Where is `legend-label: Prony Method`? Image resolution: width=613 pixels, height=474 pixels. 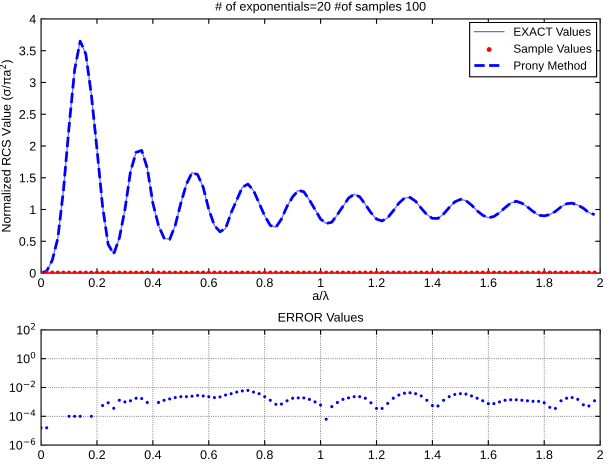
legend-label: Prony Method is located at coordinates (550, 66).